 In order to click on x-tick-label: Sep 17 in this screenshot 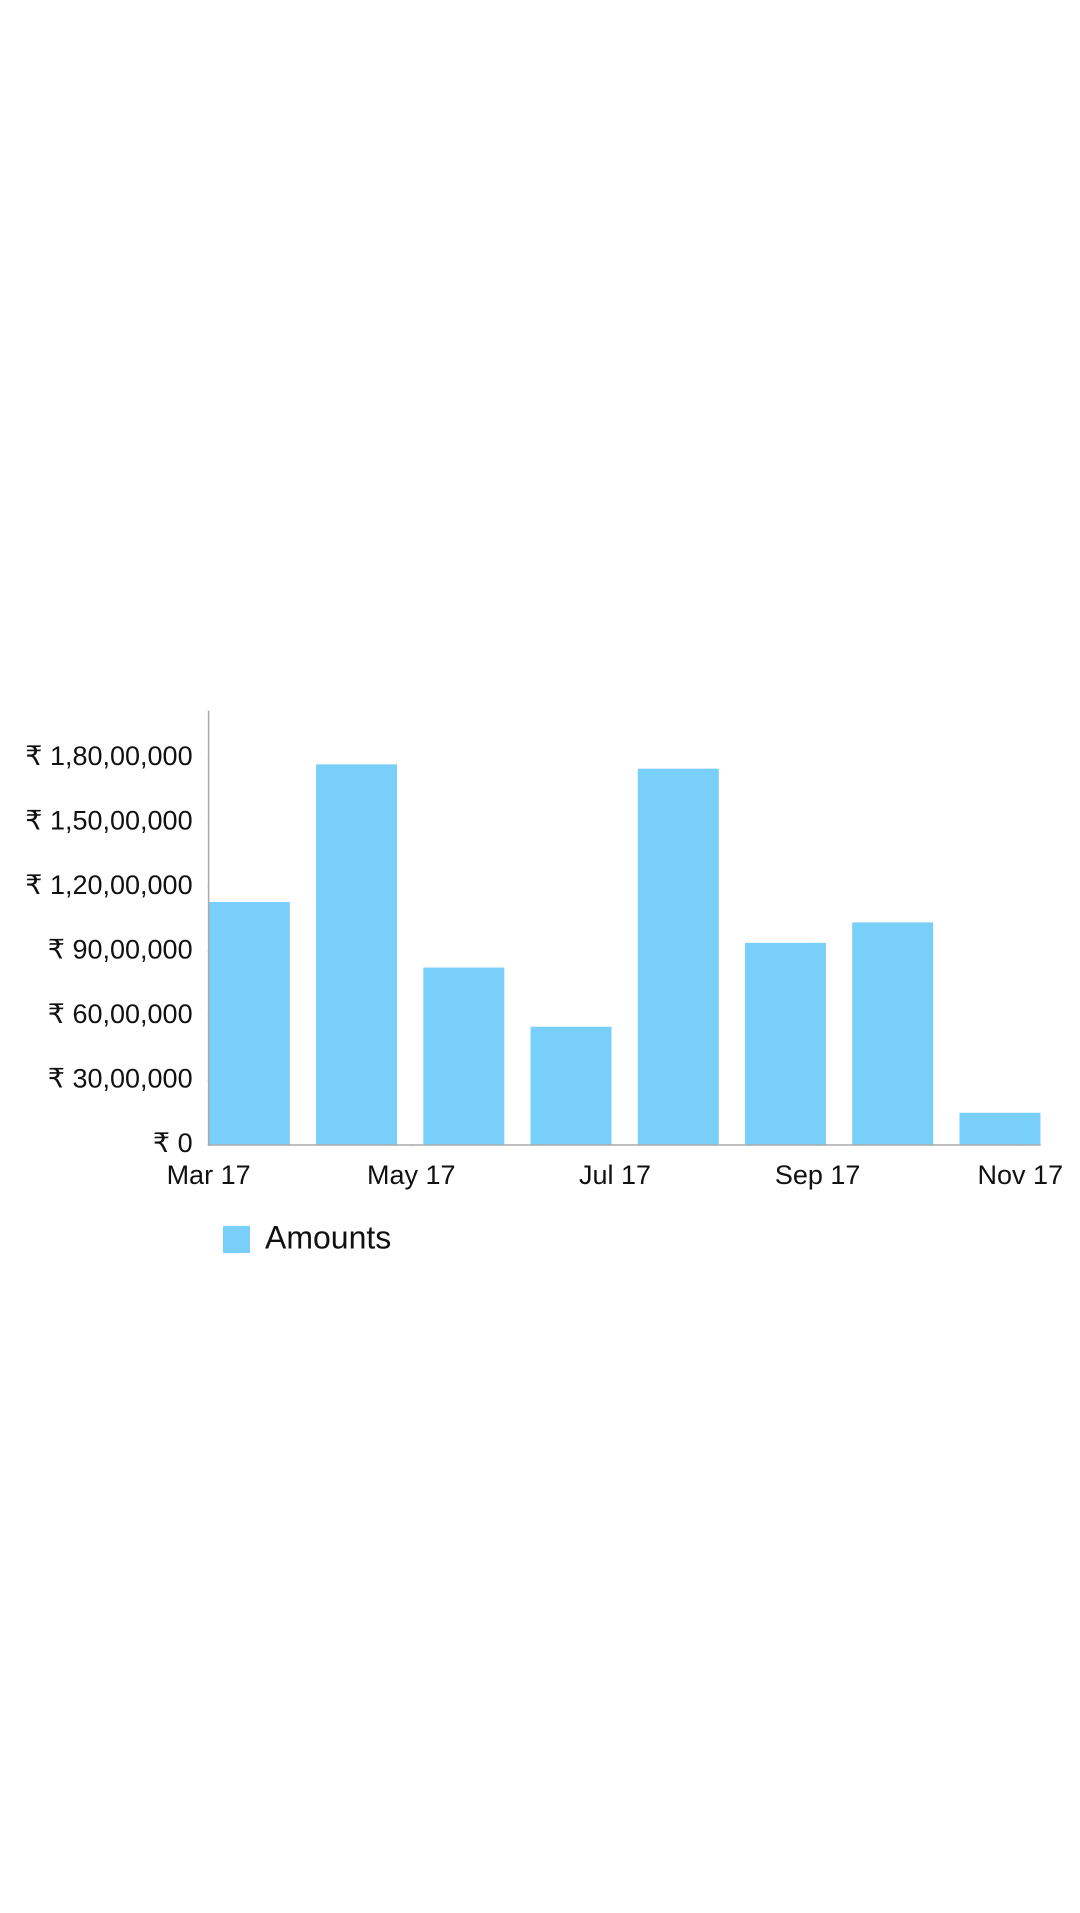, I will do `click(818, 1175)`.